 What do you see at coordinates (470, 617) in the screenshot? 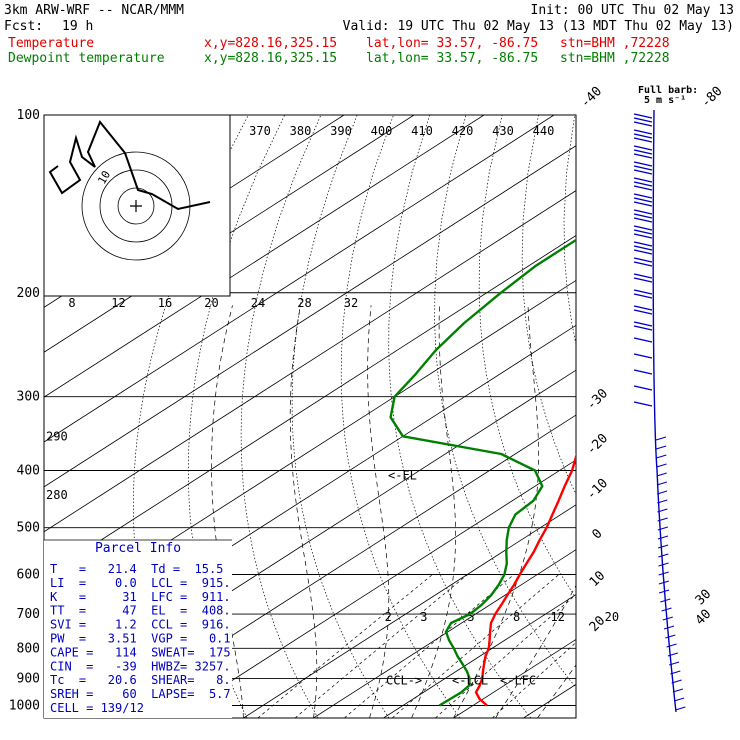
I see `mixing-ratio-label: 5` at bounding box center [470, 617].